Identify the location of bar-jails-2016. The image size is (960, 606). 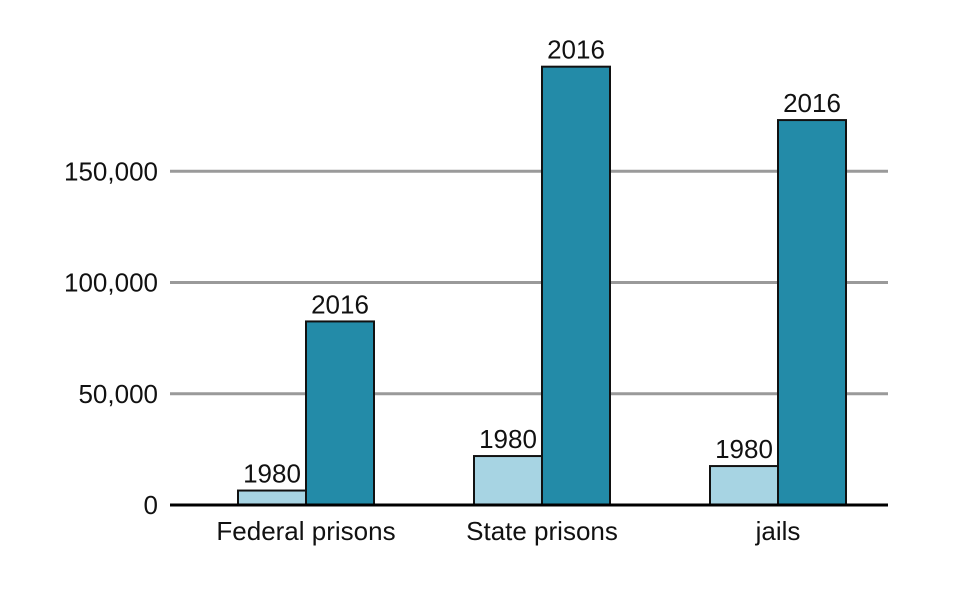
(812, 312).